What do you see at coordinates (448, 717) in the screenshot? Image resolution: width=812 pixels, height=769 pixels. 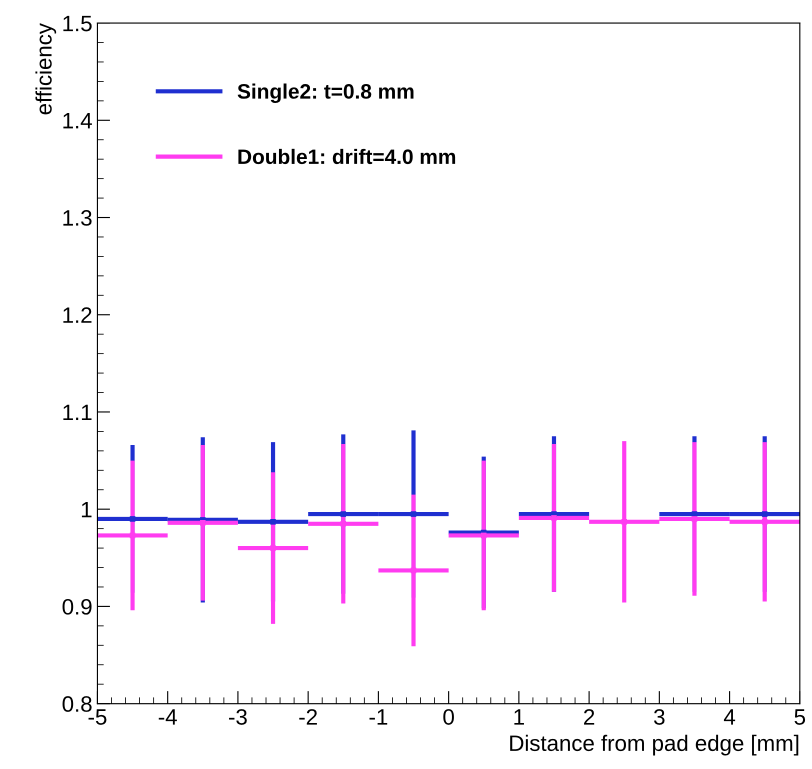 I see `x-tick-label: 0` at bounding box center [448, 717].